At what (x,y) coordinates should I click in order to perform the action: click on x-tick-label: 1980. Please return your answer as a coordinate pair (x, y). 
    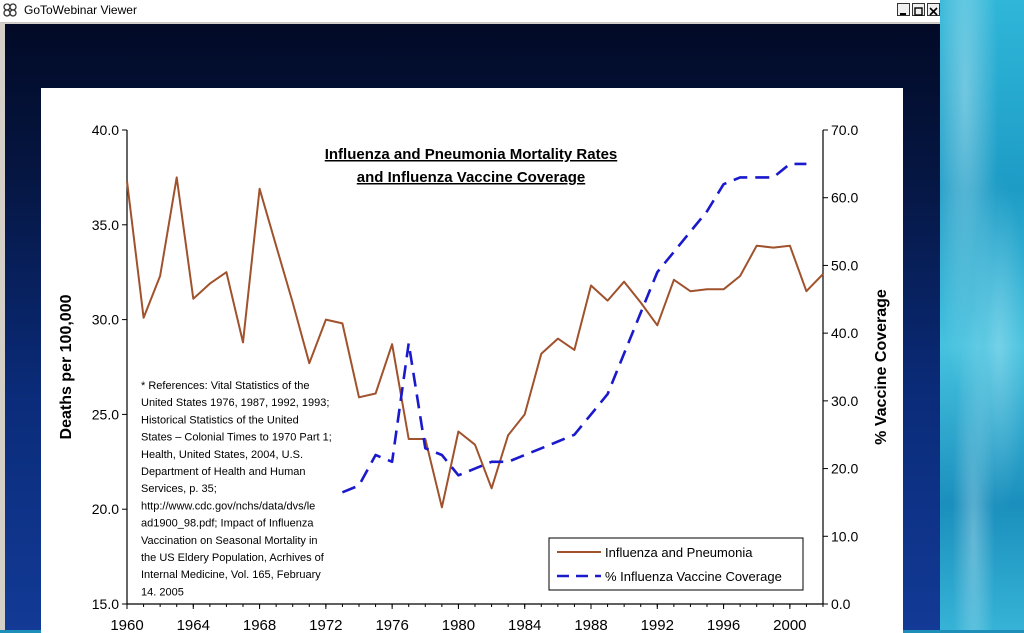
    Looking at the image, I should click on (458, 625).